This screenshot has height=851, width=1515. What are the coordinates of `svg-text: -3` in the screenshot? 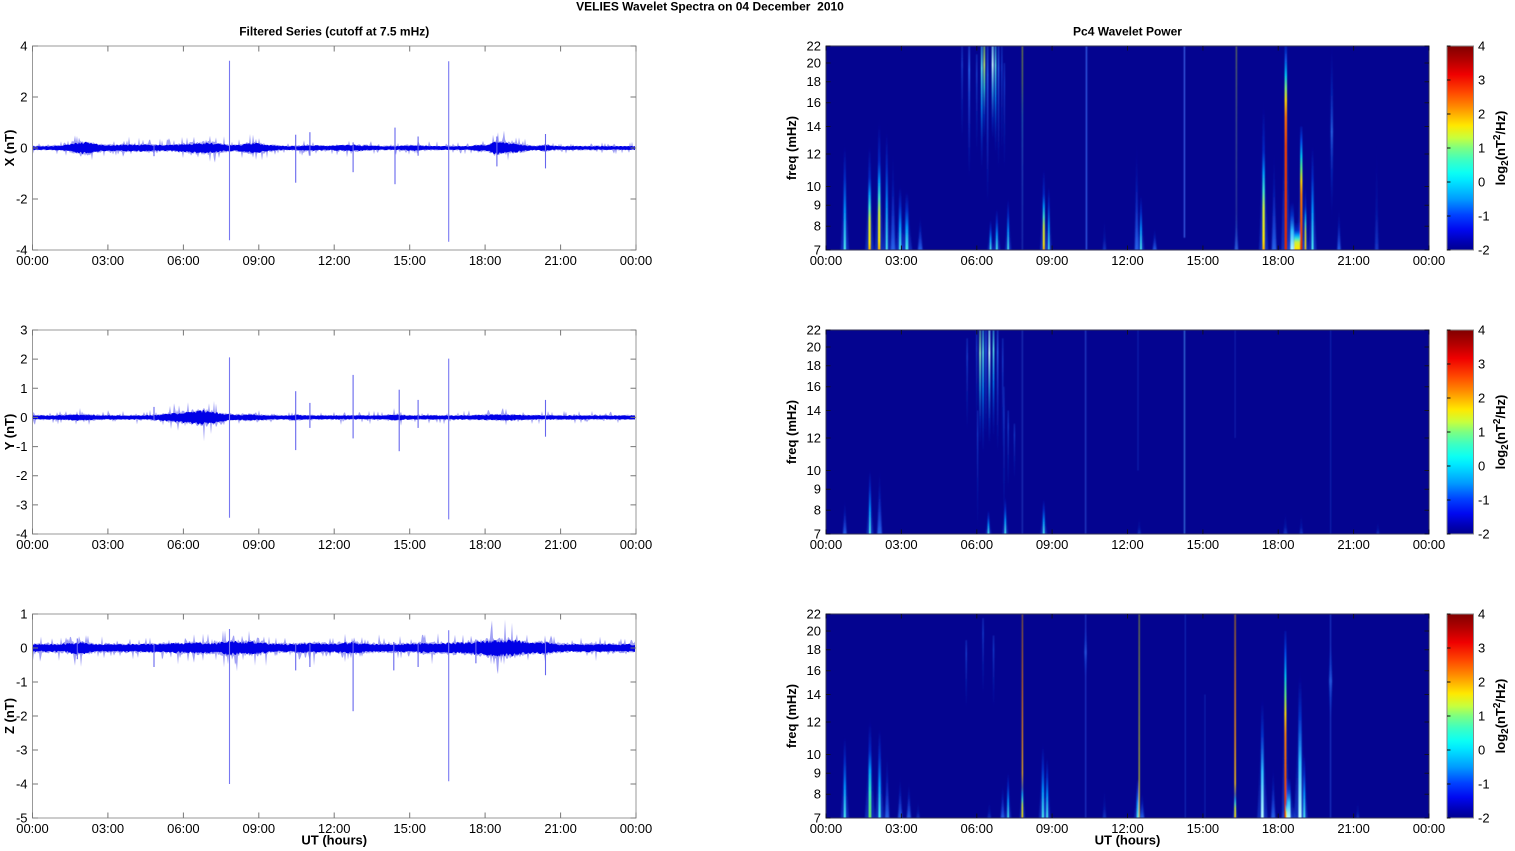 It's located at (22, 750).